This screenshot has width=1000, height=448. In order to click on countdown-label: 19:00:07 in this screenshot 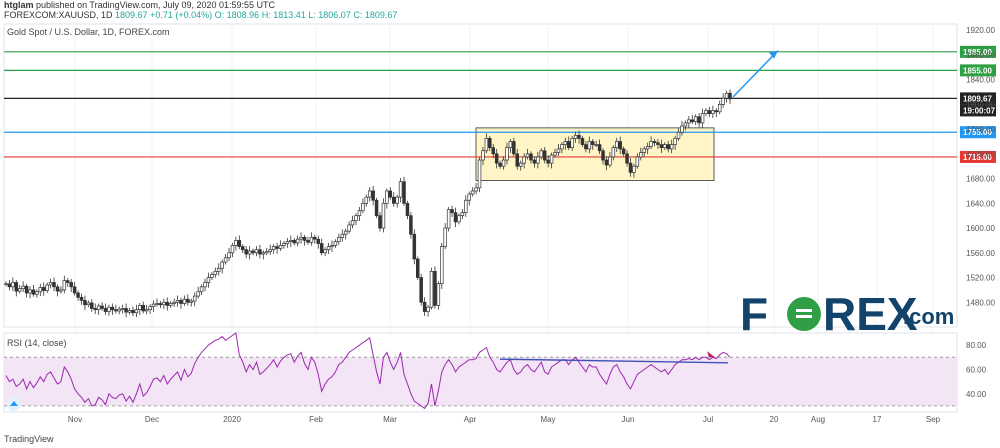, I will do `click(979, 110)`.